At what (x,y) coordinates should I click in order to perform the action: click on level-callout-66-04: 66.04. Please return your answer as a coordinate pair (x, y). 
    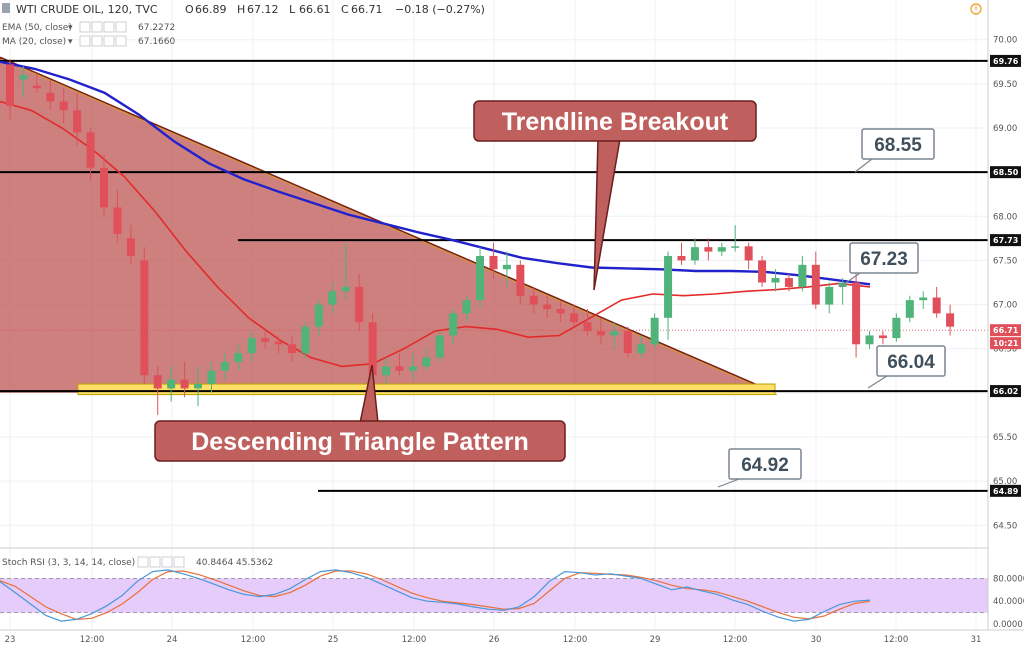
    Looking at the image, I should click on (906, 367).